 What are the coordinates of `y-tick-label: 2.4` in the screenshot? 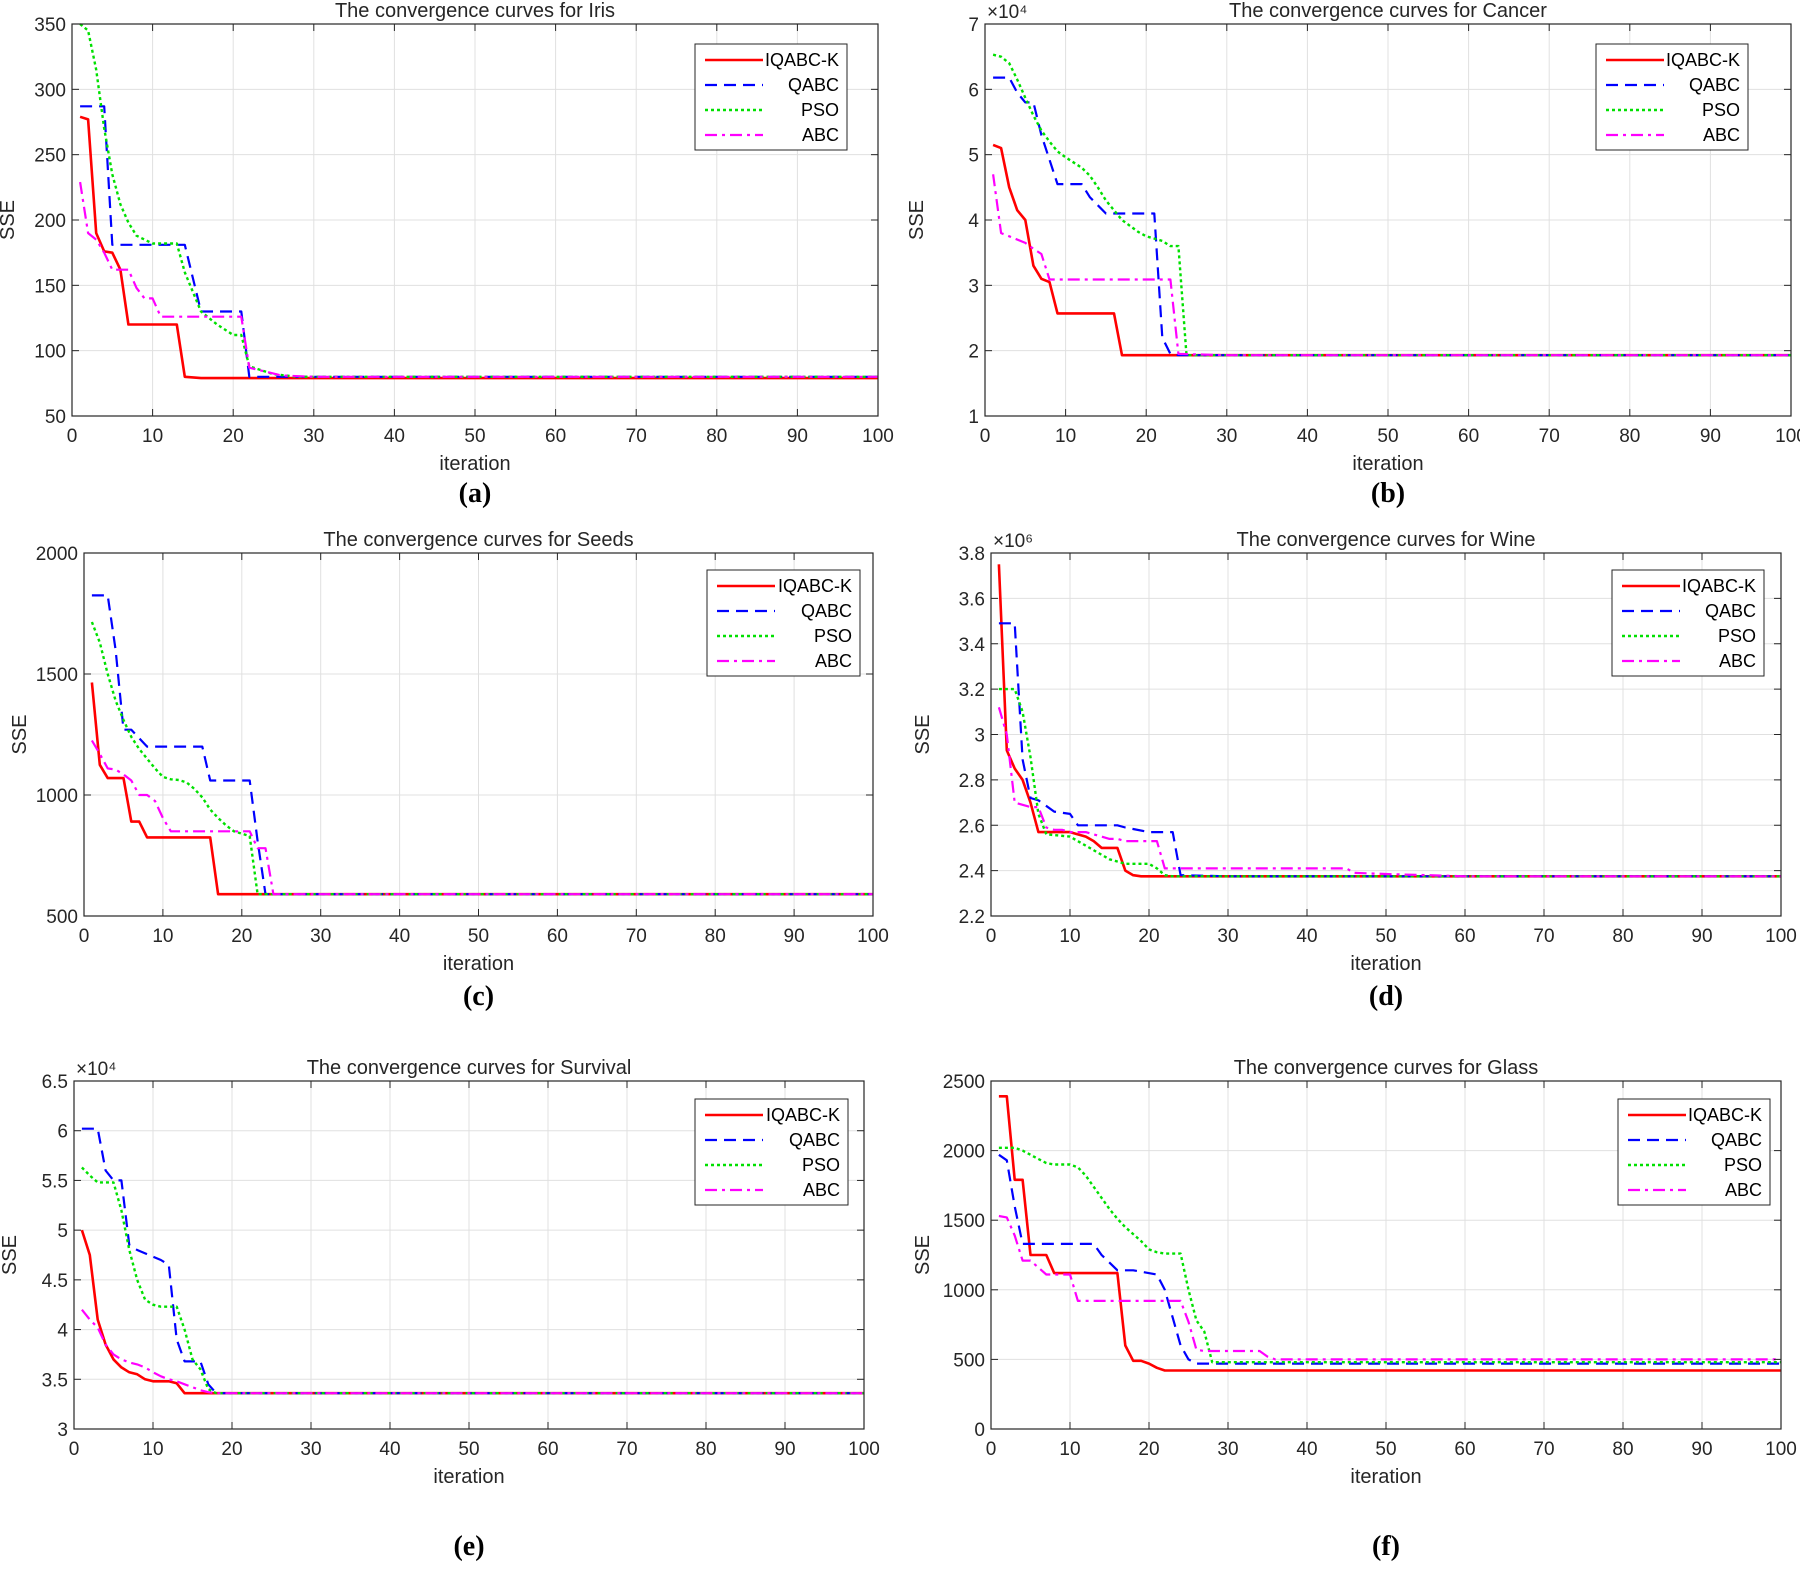 It's located at (972, 872).